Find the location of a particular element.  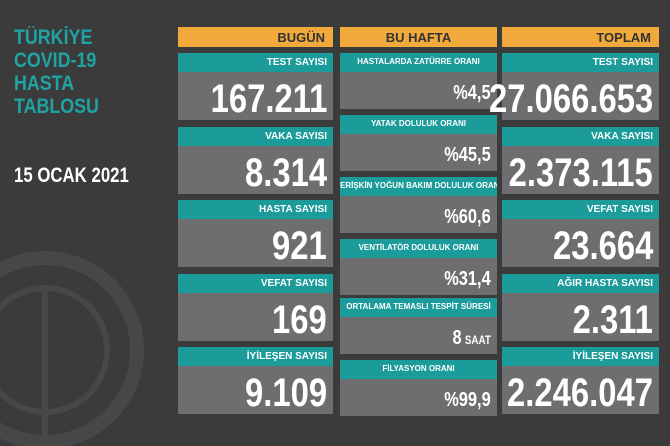

card-value: 169 is located at coordinates (299, 320).